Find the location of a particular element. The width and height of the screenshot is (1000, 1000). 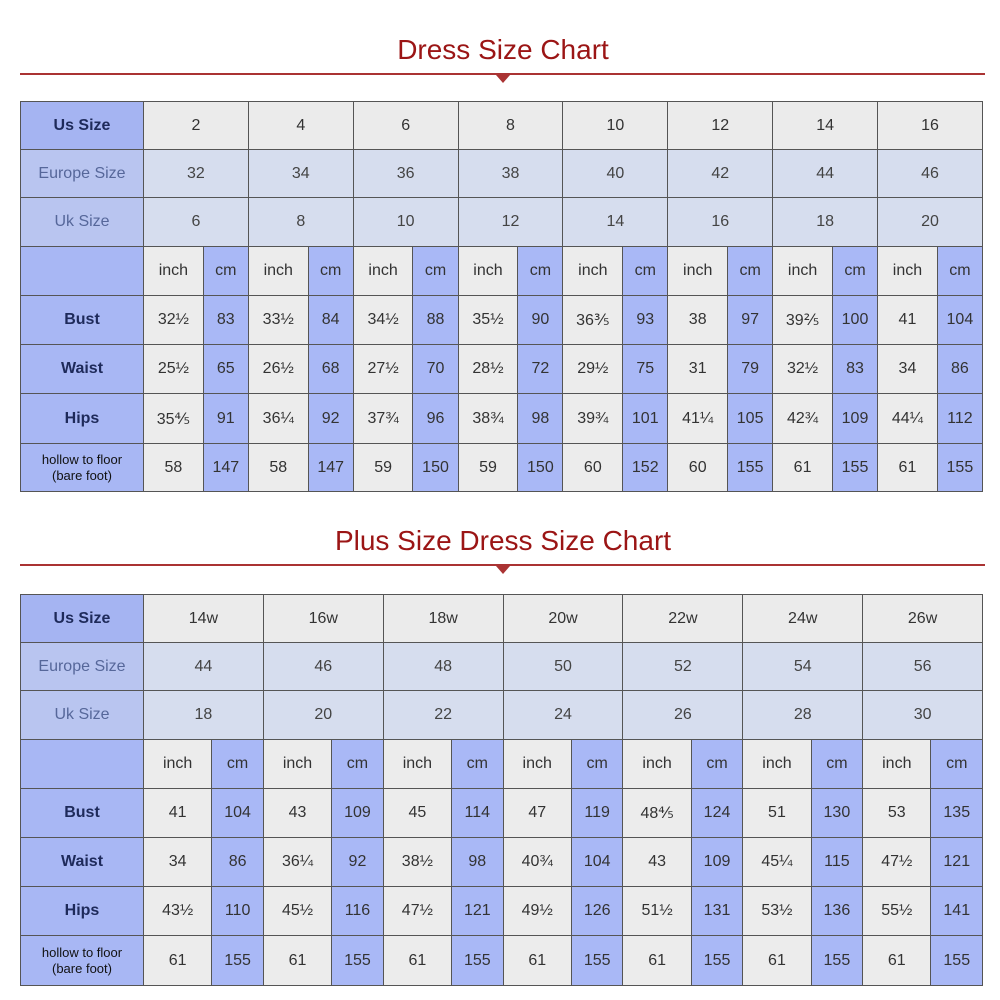

row-label: Europe Size is located at coordinates (82, 173).